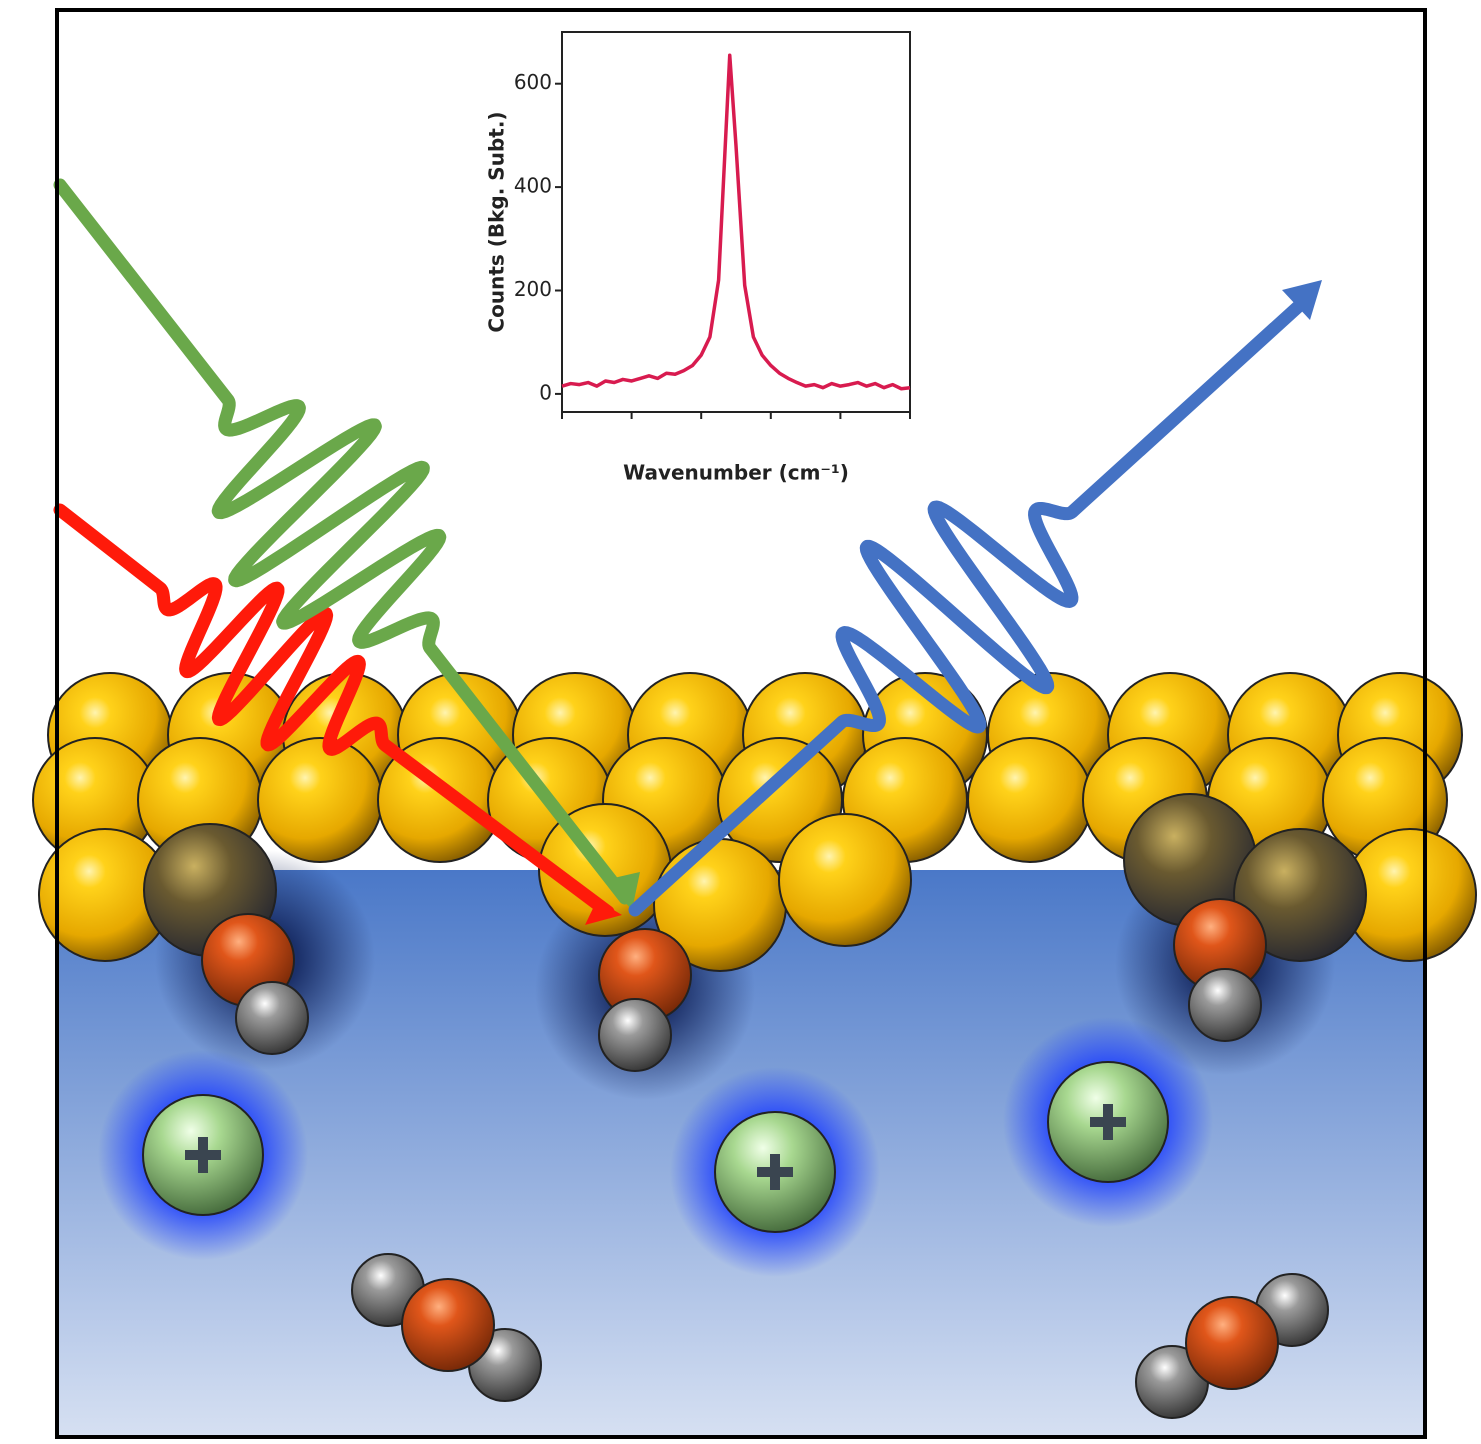 This screenshot has height=1444, width=1481. I want to click on y-tick-label: 0, so click(545, 392).